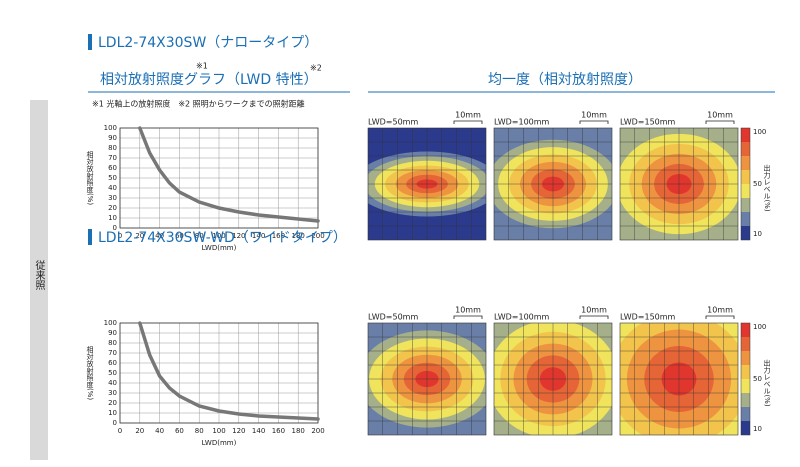 The width and height of the screenshot is (800, 467). Describe the element at coordinates (39, 280) in the screenshot. I see `side-bar` at that location.